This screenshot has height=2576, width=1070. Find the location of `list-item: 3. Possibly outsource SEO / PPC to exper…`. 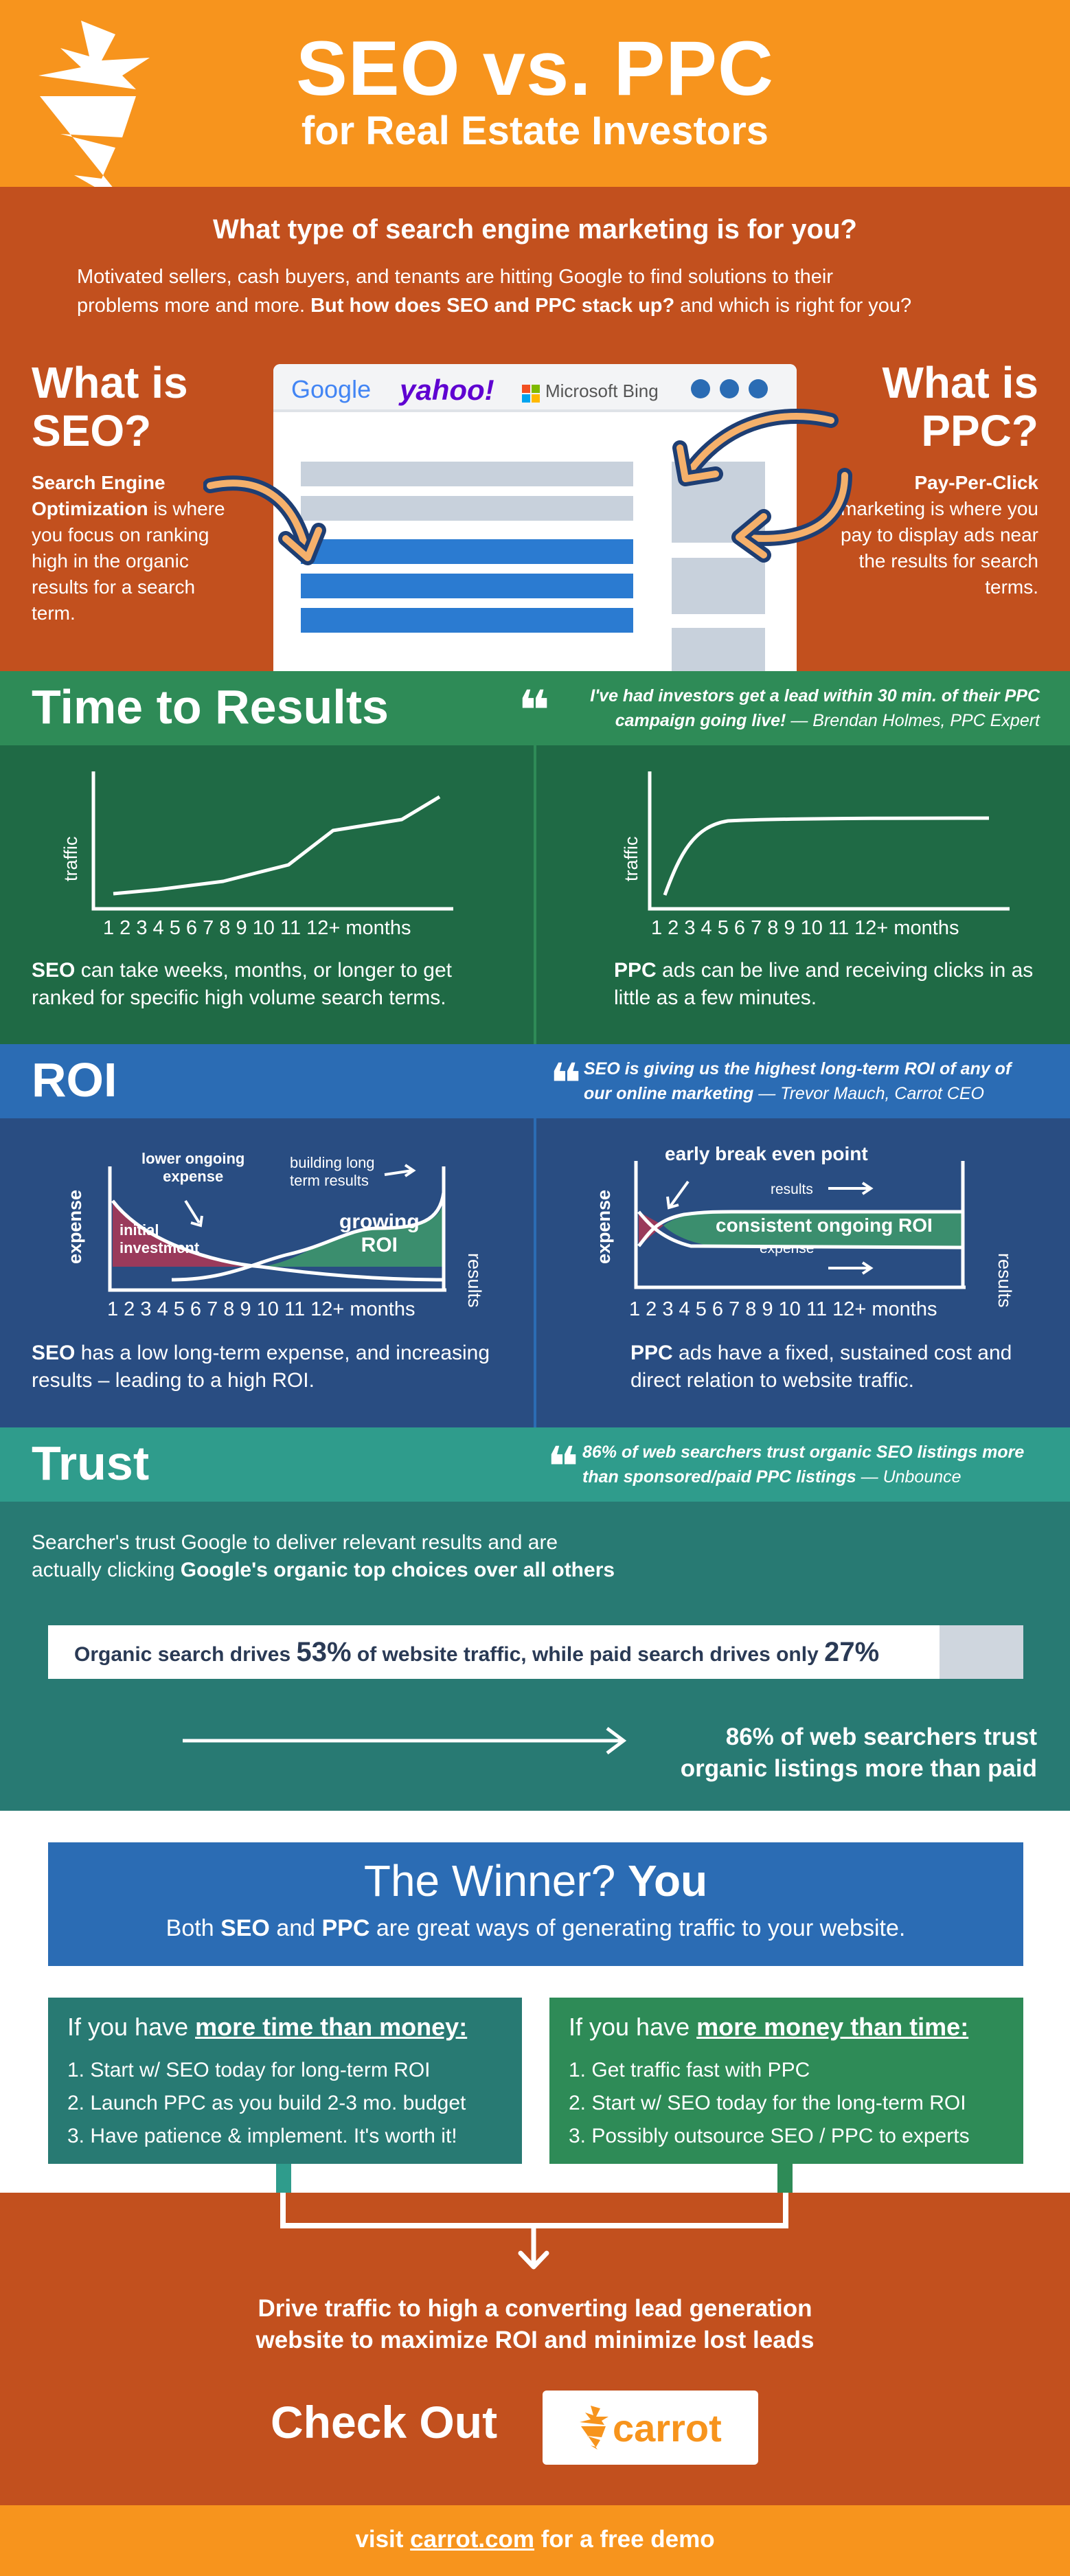

list-item: 3. Possibly outsource SEO / PPC to exper… is located at coordinates (769, 2136).